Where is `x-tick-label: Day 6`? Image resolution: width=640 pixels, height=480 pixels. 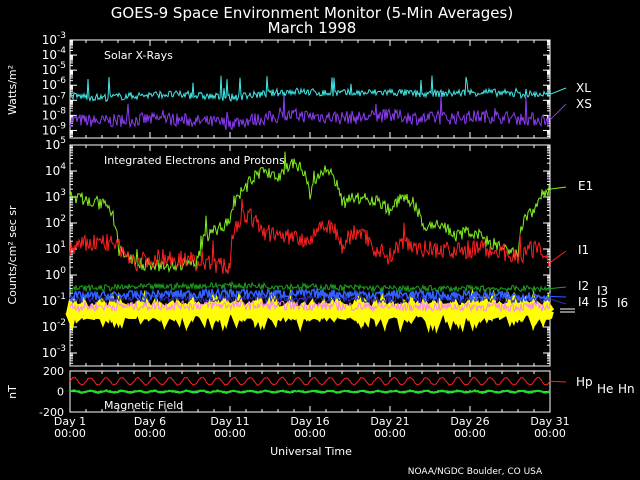
x-tick-label: Day 6 is located at coordinates (150, 421).